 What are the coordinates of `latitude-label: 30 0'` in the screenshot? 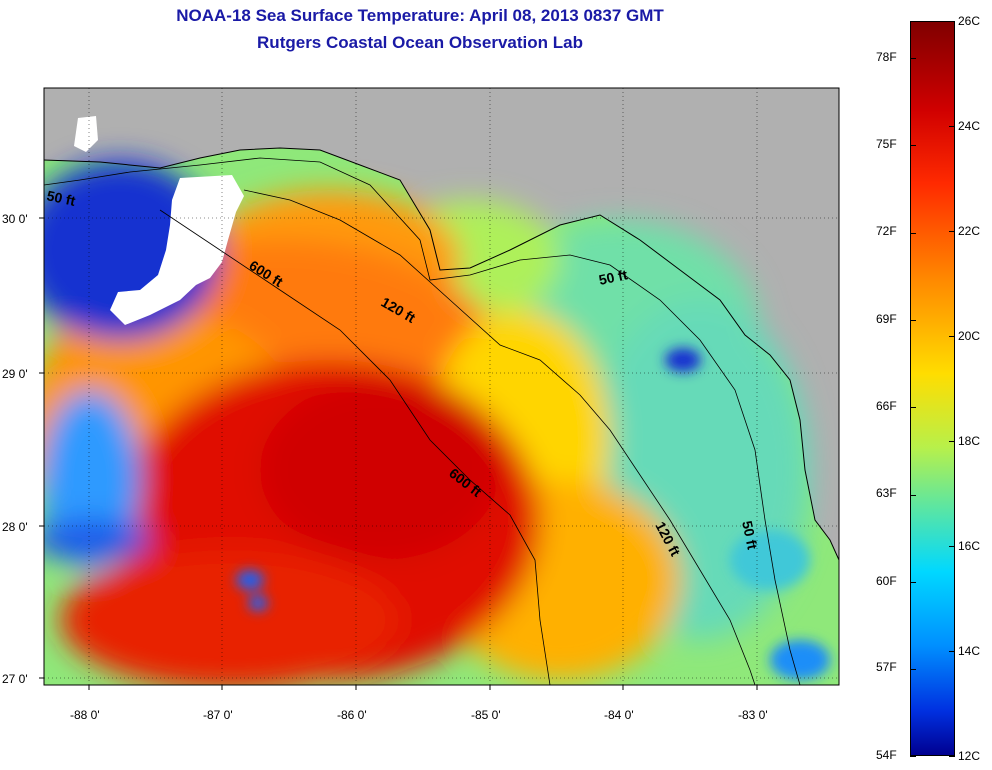 It's located at (15, 219).